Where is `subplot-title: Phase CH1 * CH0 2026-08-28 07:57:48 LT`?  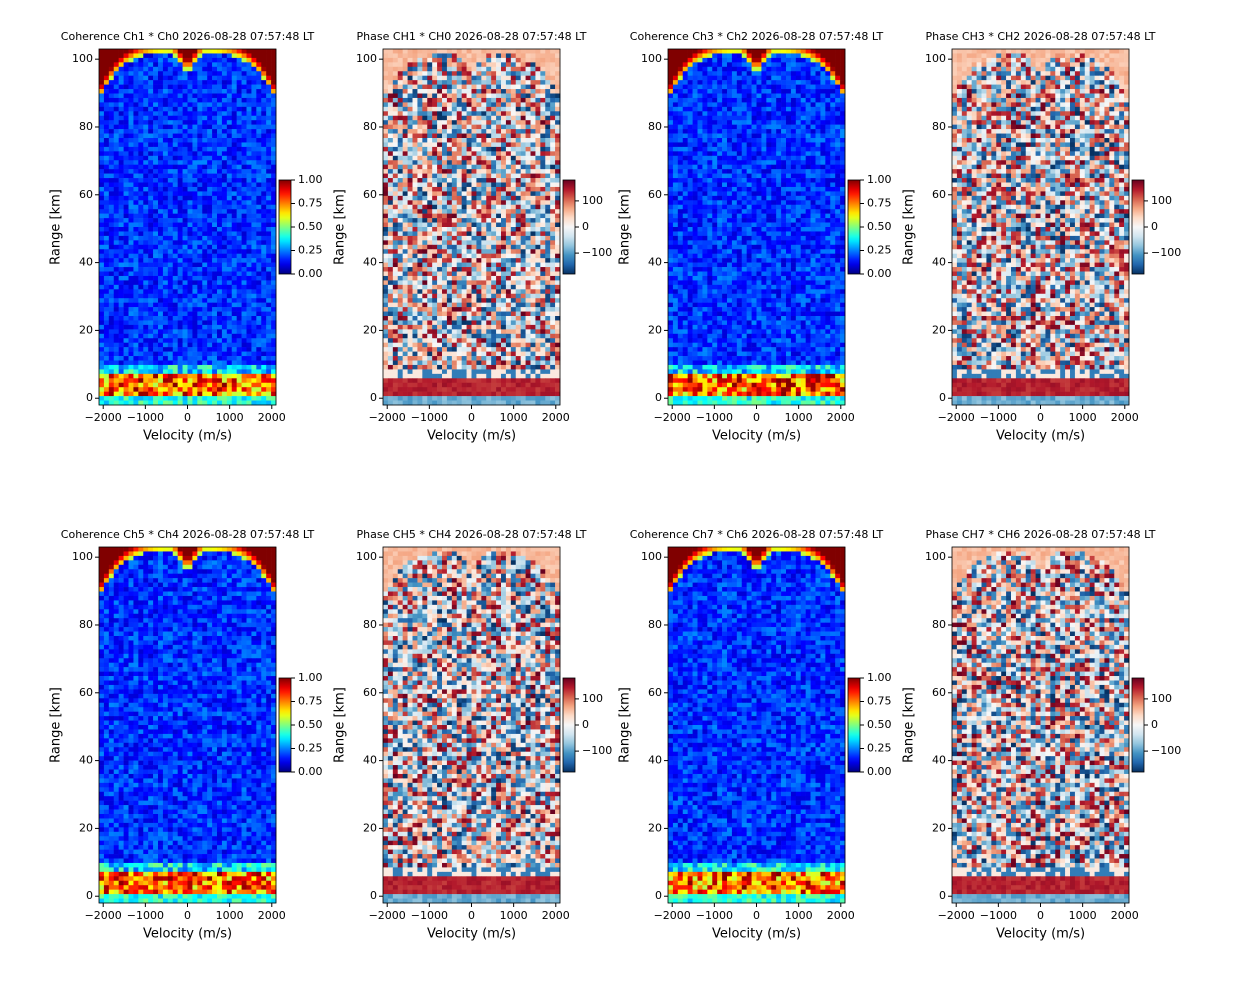
subplot-title: Phase CH1 * CH0 2026-08-28 07:57:48 LT is located at coordinates (472, 36).